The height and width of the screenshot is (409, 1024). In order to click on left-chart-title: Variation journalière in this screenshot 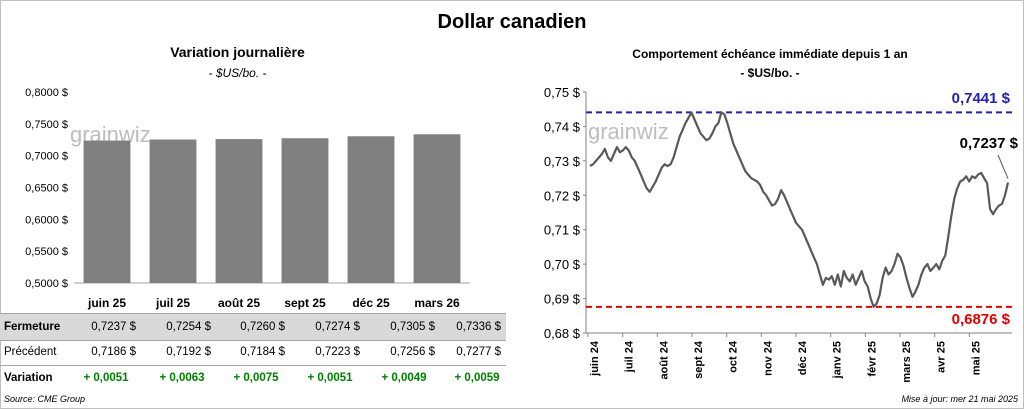, I will do `click(237, 52)`.